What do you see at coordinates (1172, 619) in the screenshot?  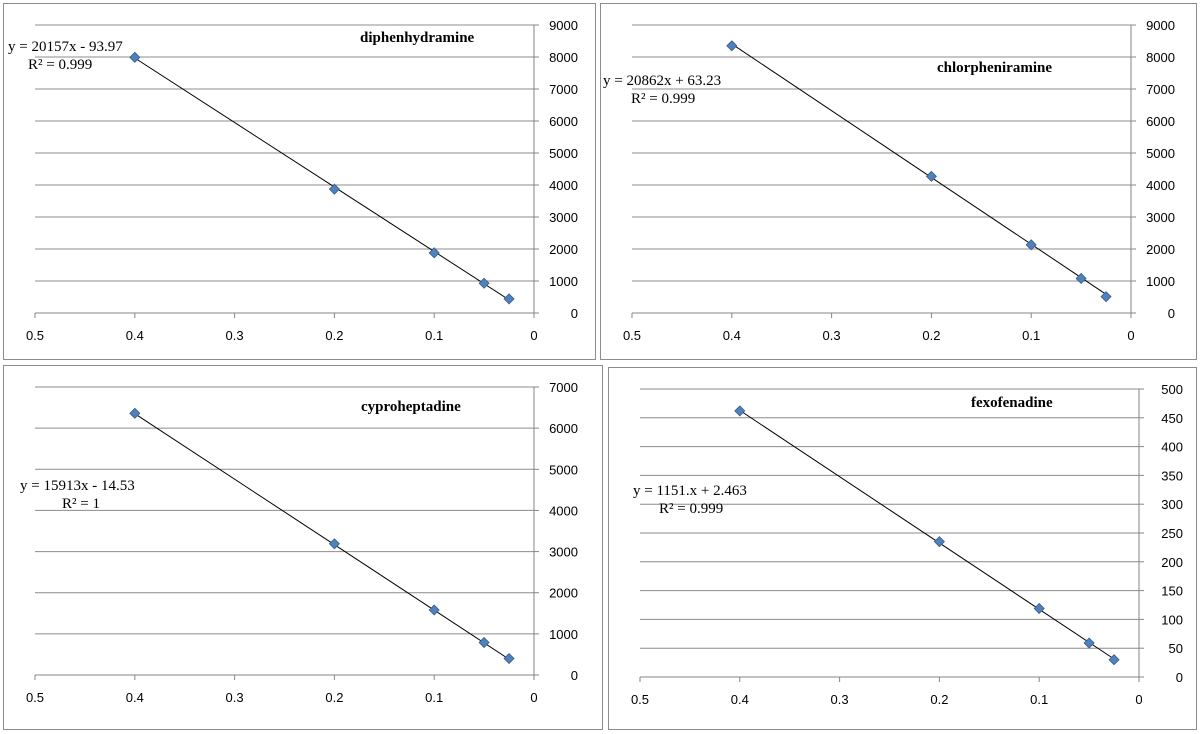 I see `y-tick-label: 100` at bounding box center [1172, 619].